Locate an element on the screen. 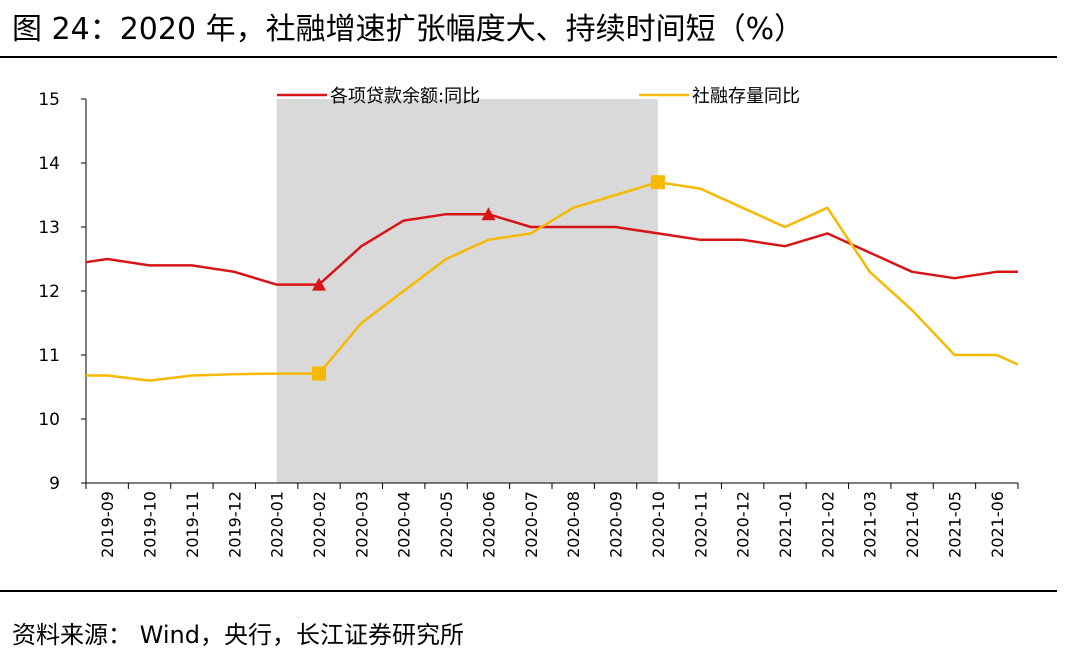 This screenshot has width=1071, height=664. x-tick-label: 2020-11 is located at coordinates (700, 524).